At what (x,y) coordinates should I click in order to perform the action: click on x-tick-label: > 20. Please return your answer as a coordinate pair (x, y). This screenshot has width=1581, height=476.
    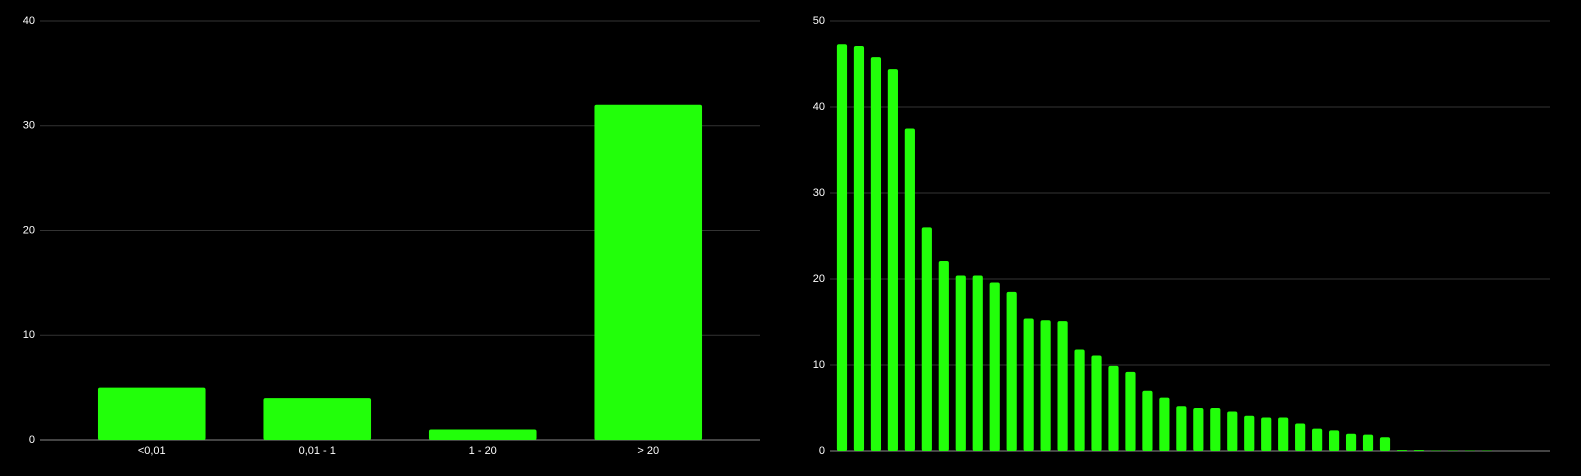
    Looking at the image, I should click on (648, 451).